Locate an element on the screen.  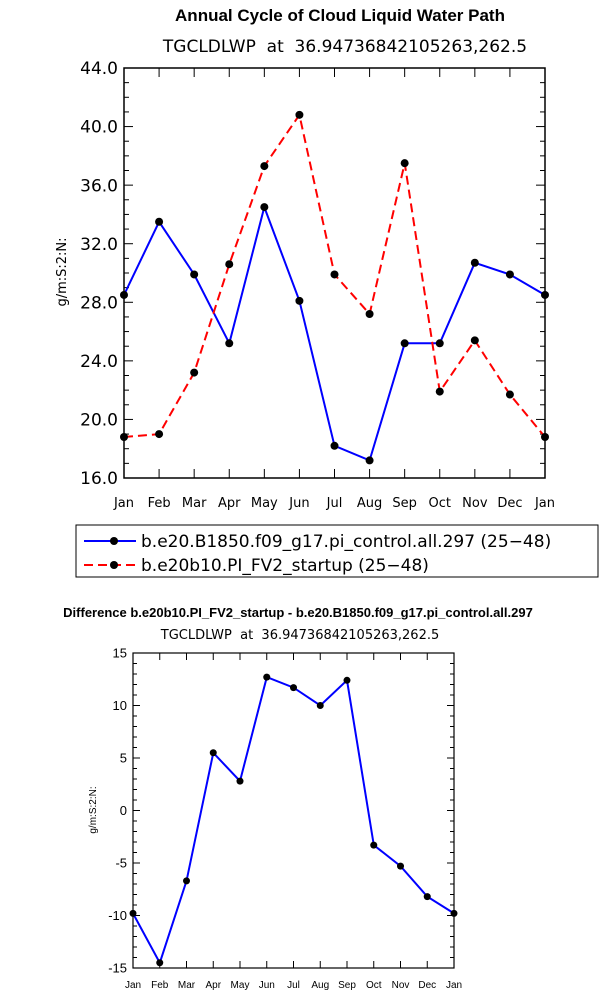
legend-box is located at coordinates (337, 551).